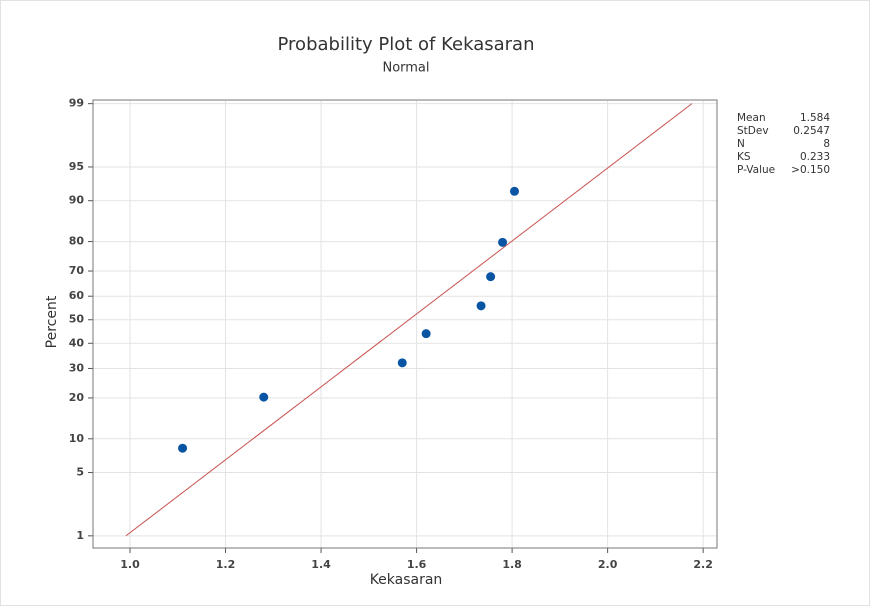  I want to click on x-tick-label: 1.4, so click(321, 564).